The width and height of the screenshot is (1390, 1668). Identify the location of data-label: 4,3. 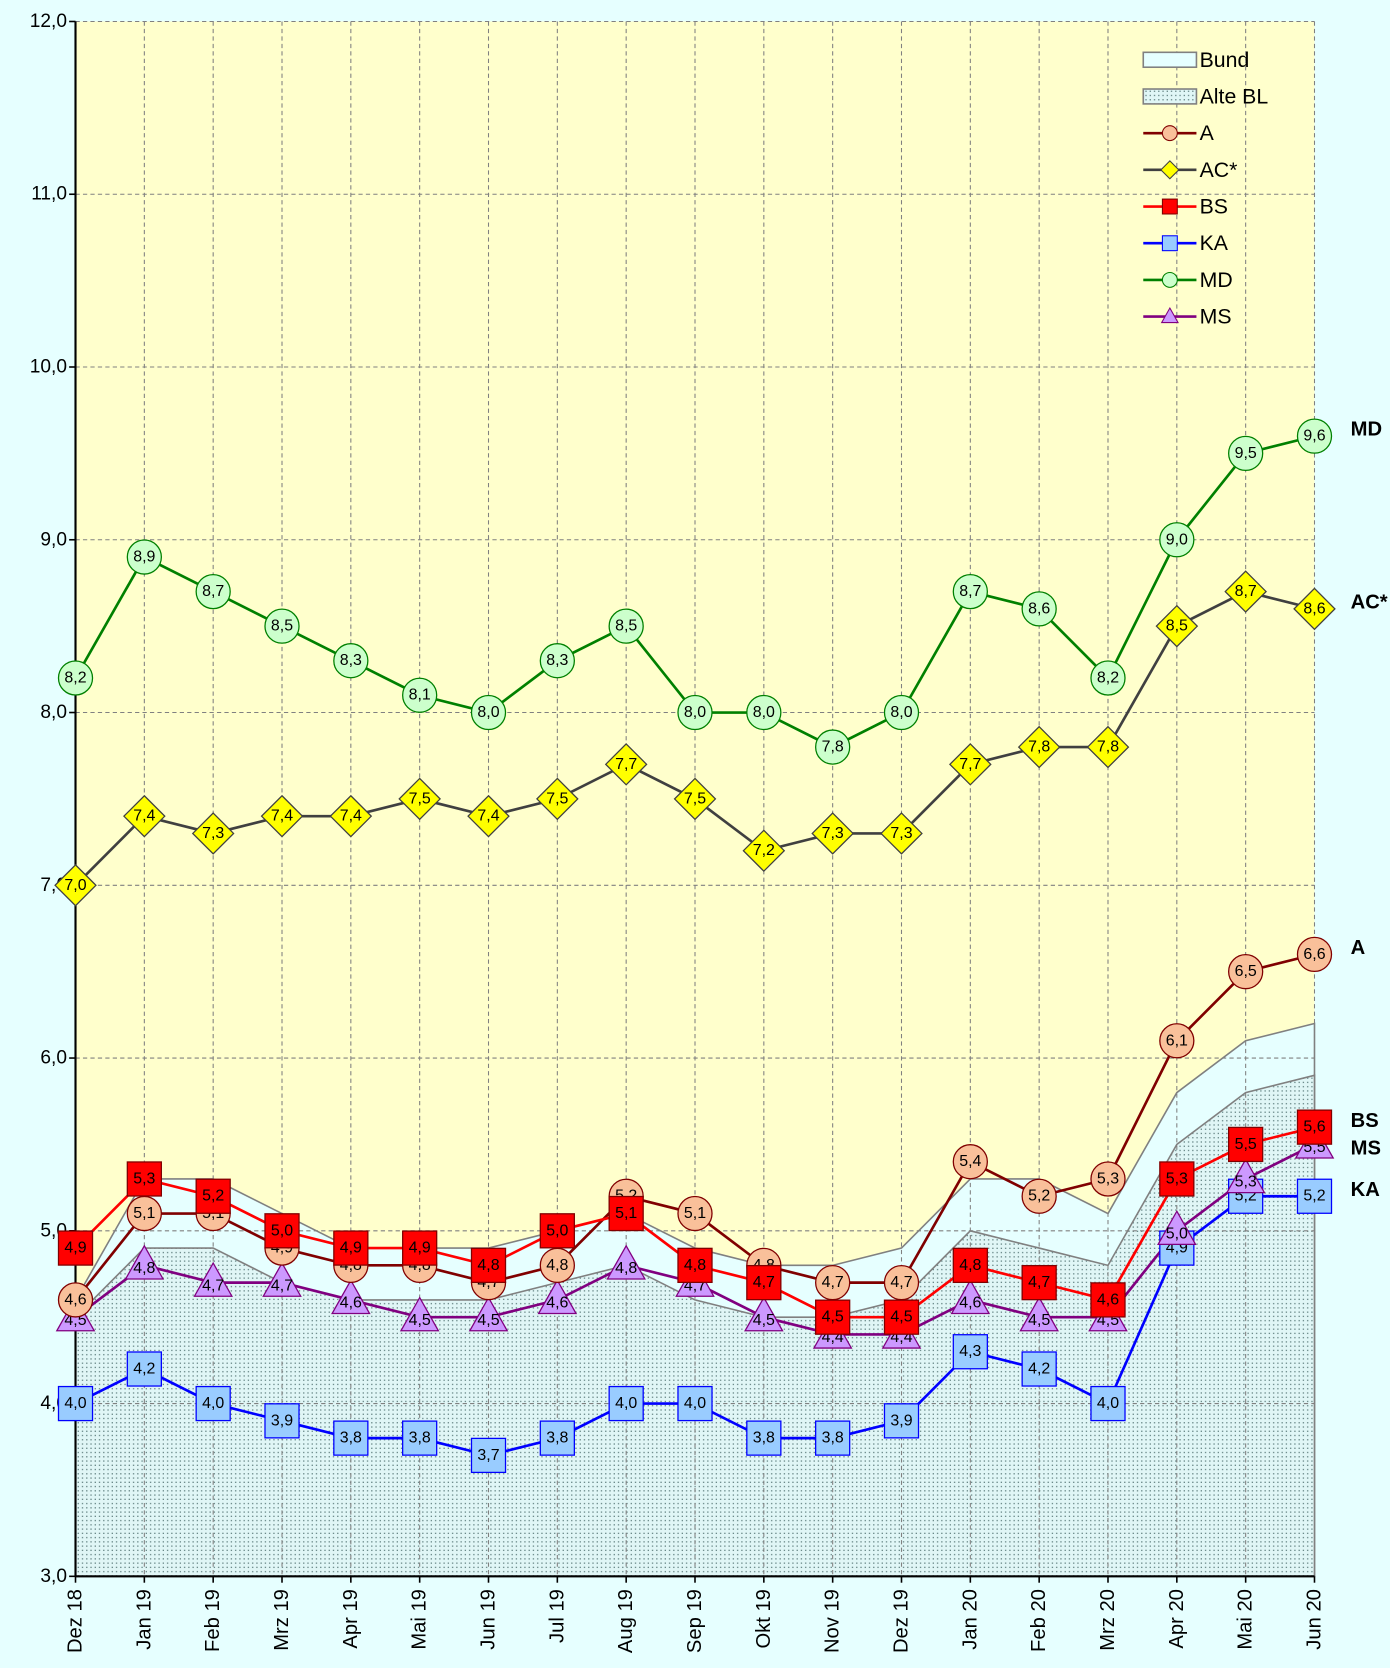
(970, 1351).